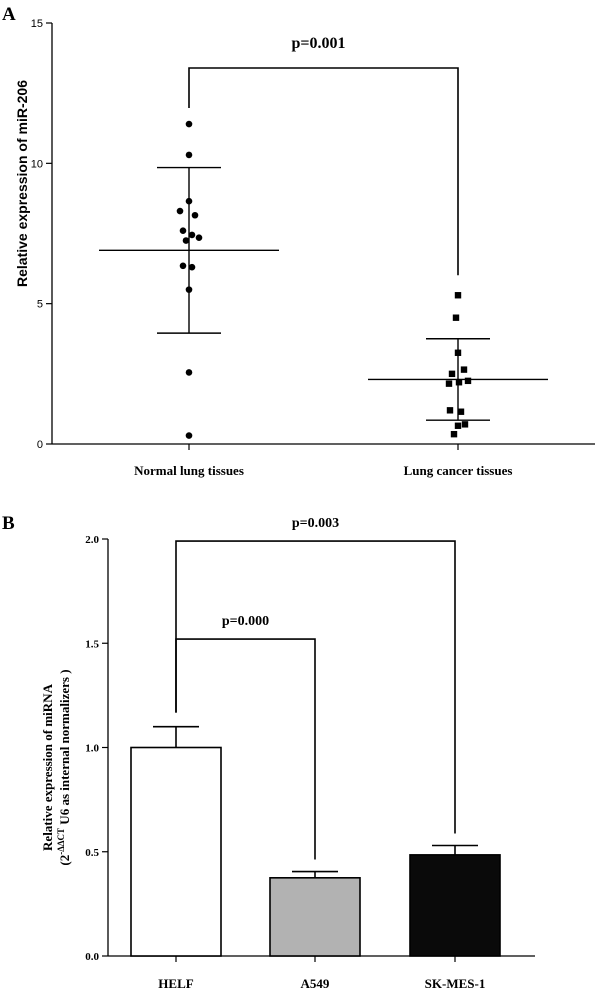  What do you see at coordinates (315, 523) in the screenshot?
I see `panel-b-pvalue: p=0.003` at bounding box center [315, 523].